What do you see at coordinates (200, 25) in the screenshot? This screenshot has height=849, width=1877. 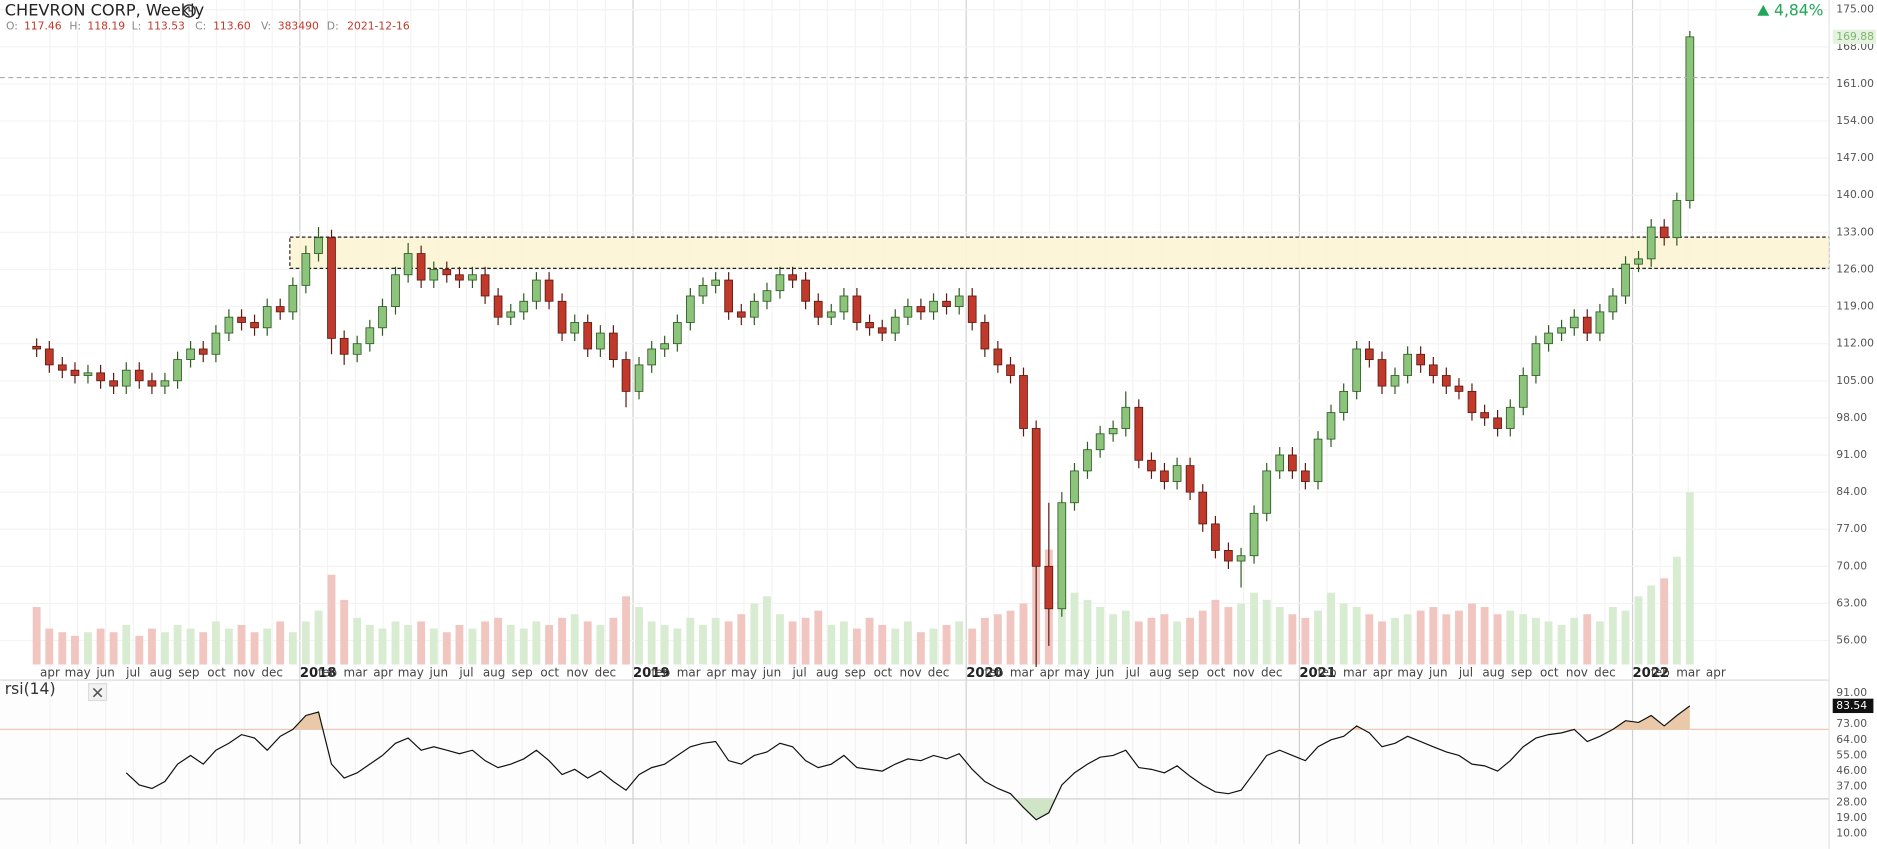 I see `info-label: C:` at bounding box center [200, 25].